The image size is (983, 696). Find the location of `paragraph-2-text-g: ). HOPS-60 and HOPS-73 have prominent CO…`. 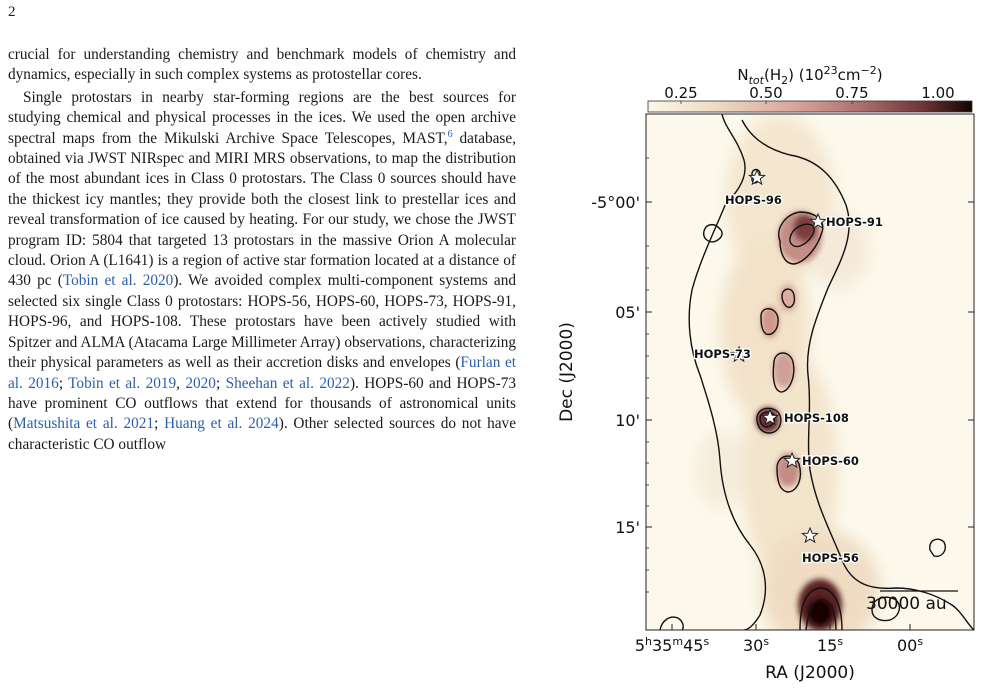

paragraph-2-text-g: ). HOPS-60 and HOPS-73 have prominent CO… is located at coordinates (262, 403).